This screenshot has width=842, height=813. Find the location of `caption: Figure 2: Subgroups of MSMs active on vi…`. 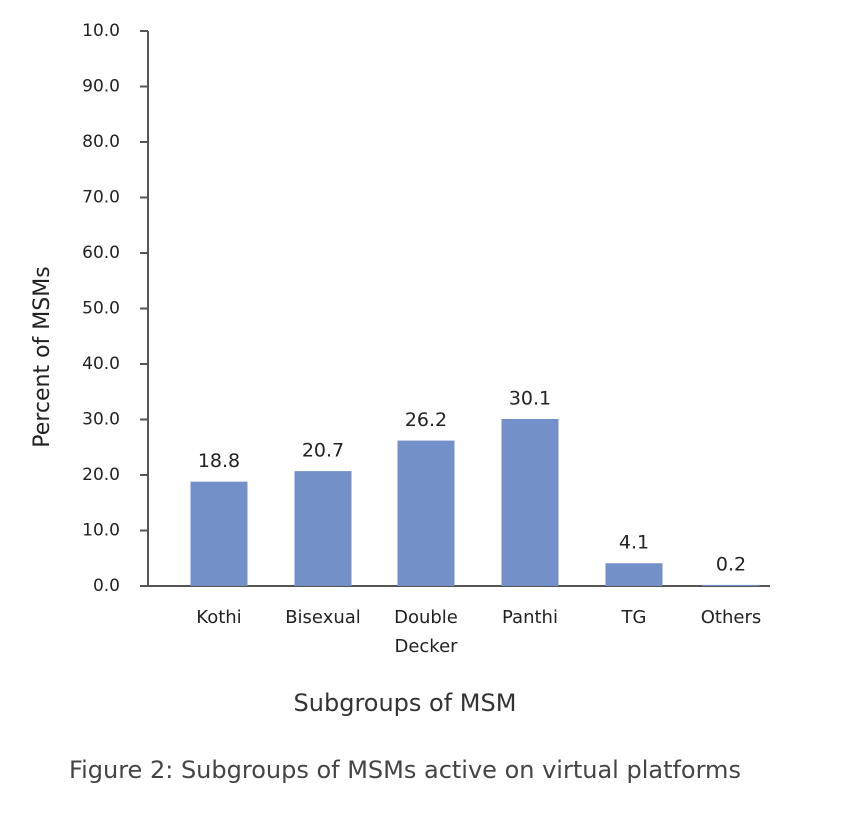

caption: Figure 2: Subgroups of MSMs active on vi… is located at coordinates (405, 770).